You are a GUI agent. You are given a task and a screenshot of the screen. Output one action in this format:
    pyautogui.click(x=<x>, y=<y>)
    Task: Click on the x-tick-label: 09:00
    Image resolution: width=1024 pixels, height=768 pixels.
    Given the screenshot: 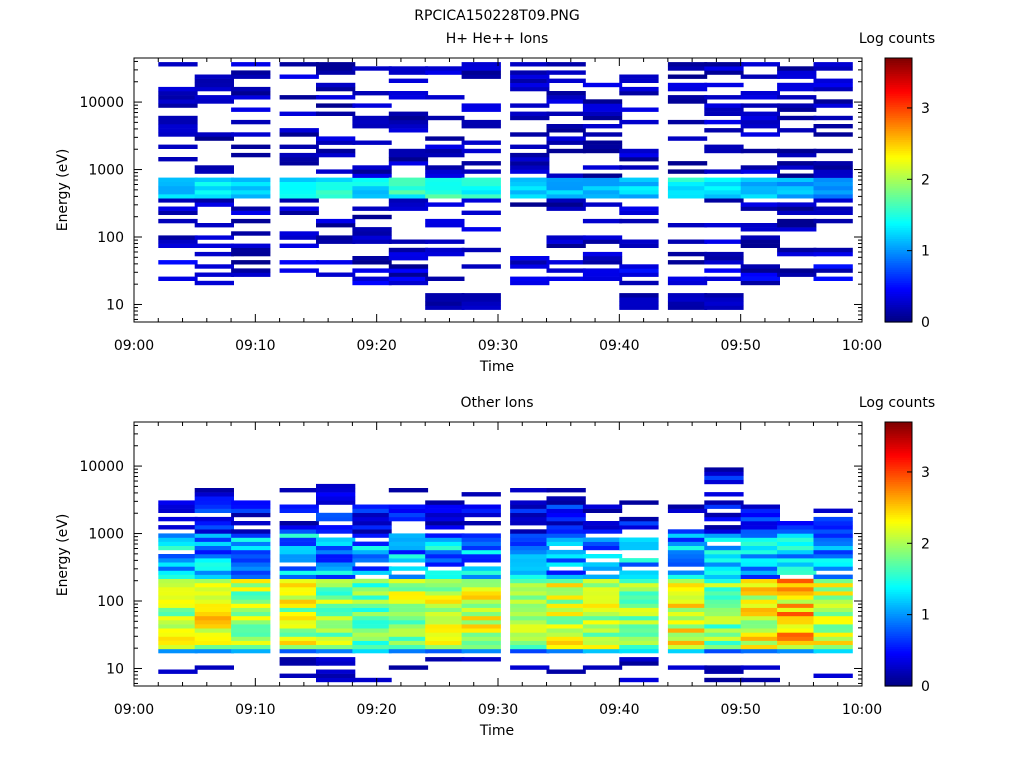 What is the action you would take?
    pyautogui.click(x=134, y=710)
    